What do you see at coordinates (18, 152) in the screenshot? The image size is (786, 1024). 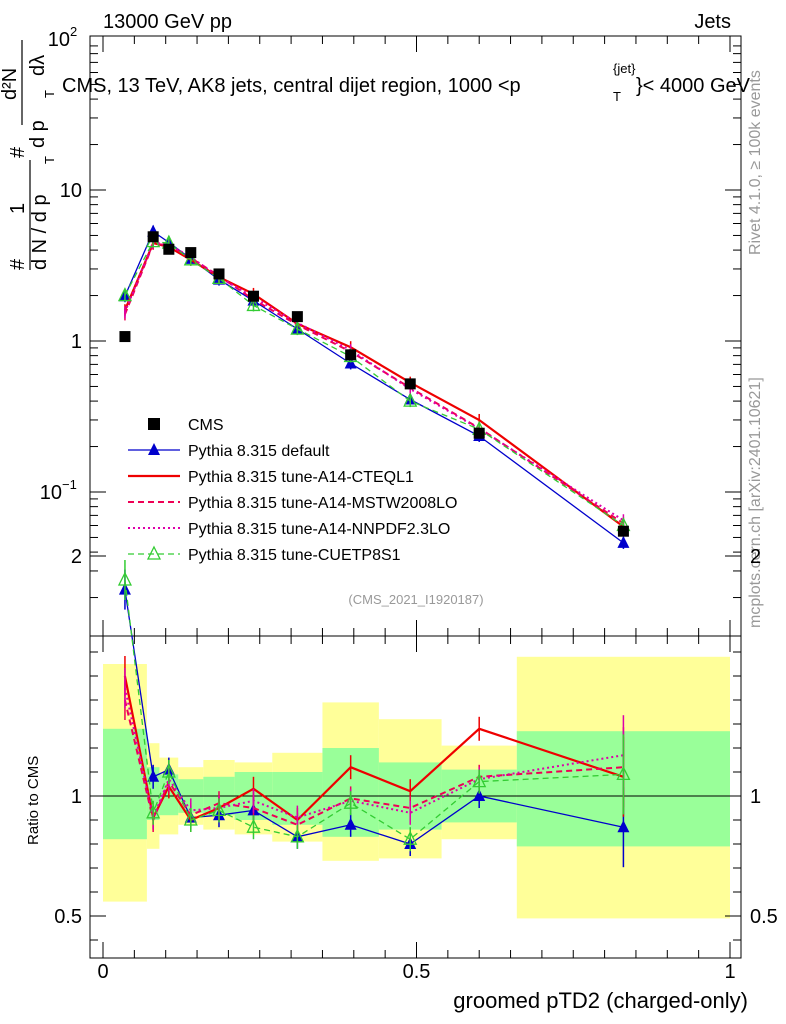 I see `ylabel-right-hash: #` at bounding box center [18, 152].